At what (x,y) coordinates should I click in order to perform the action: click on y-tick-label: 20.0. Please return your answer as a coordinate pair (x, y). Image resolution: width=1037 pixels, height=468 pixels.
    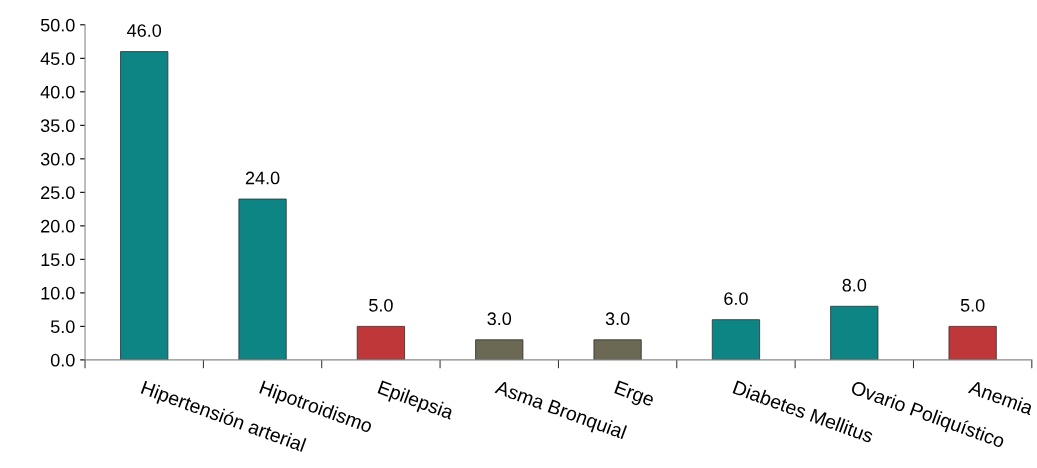
    Looking at the image, I should click on (58, 226).